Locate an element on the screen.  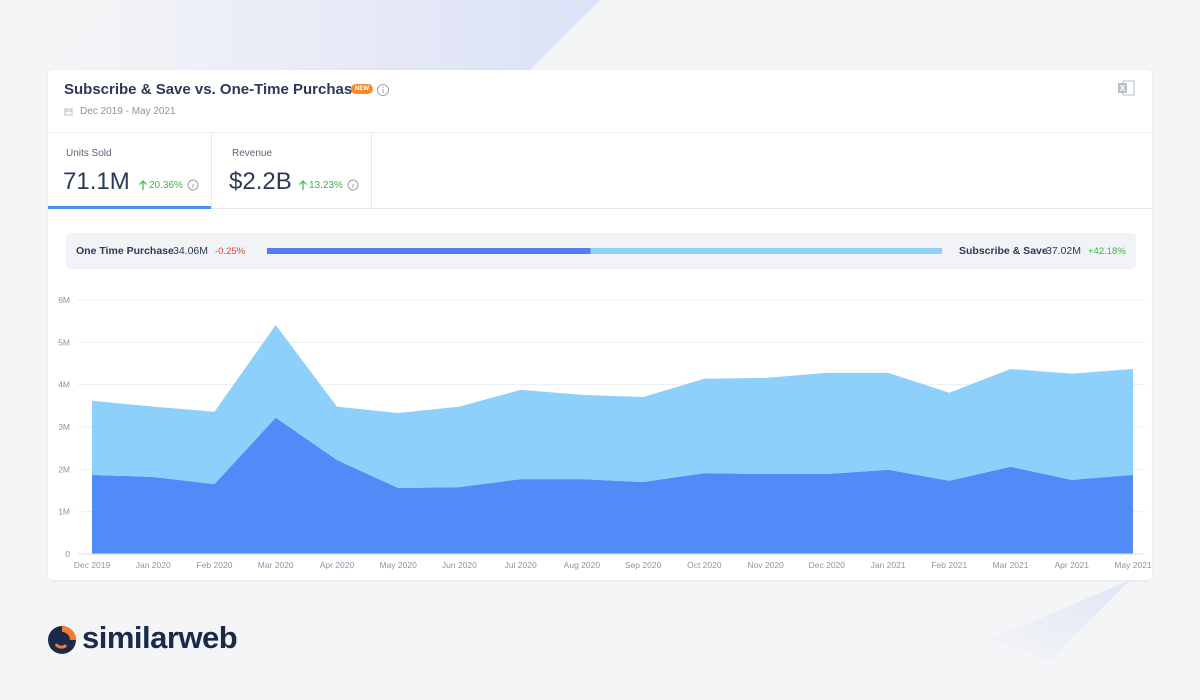
metric-change: 13.23% is located at coordinates (326, 185).